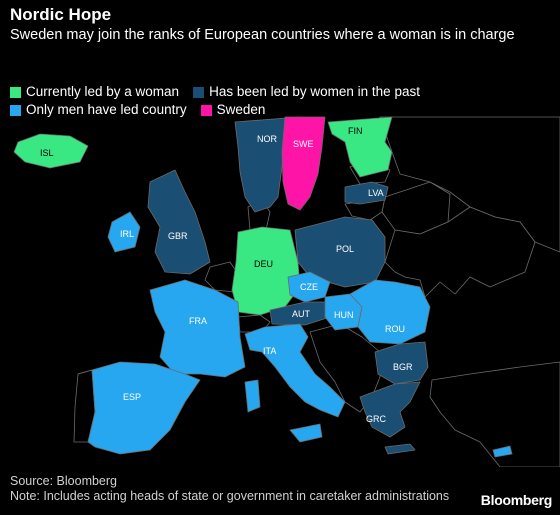  Describe the element at coordinates (263, 264) in the screenshot. I see `country-label-deu: DEU` at that location.